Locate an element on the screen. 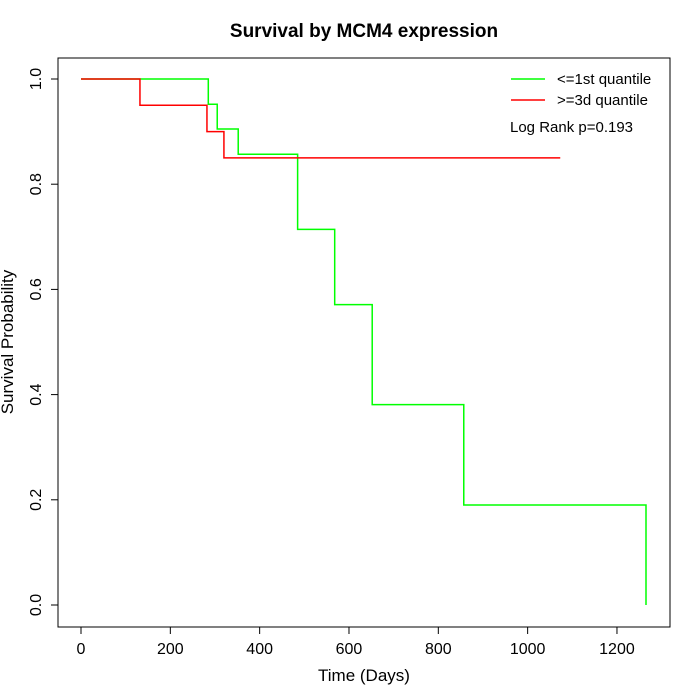  x-tick-label: 800 is located at coordinates (438, 649).